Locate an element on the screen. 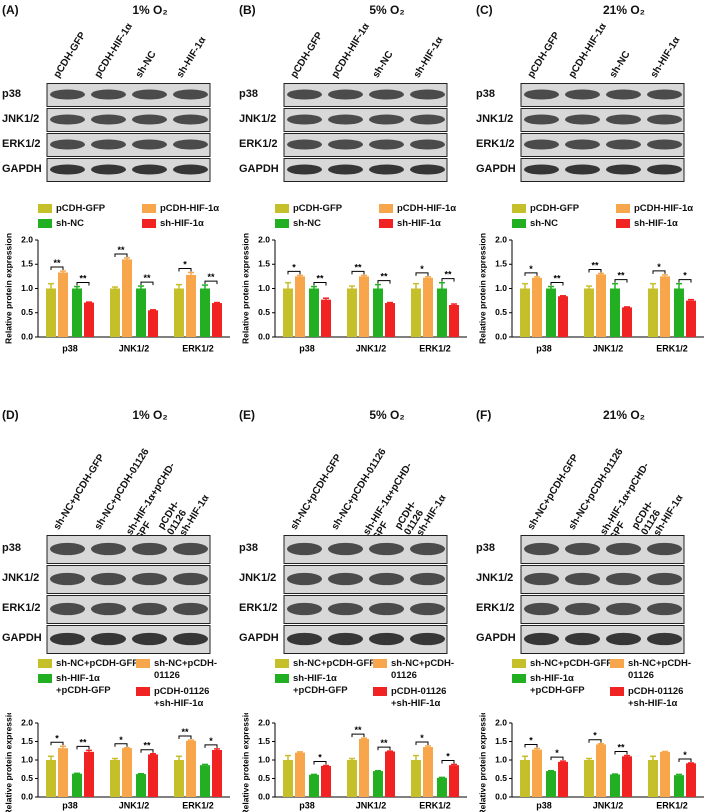  lane-label: sh-HIF-1α is located at coordinates (428, 57).